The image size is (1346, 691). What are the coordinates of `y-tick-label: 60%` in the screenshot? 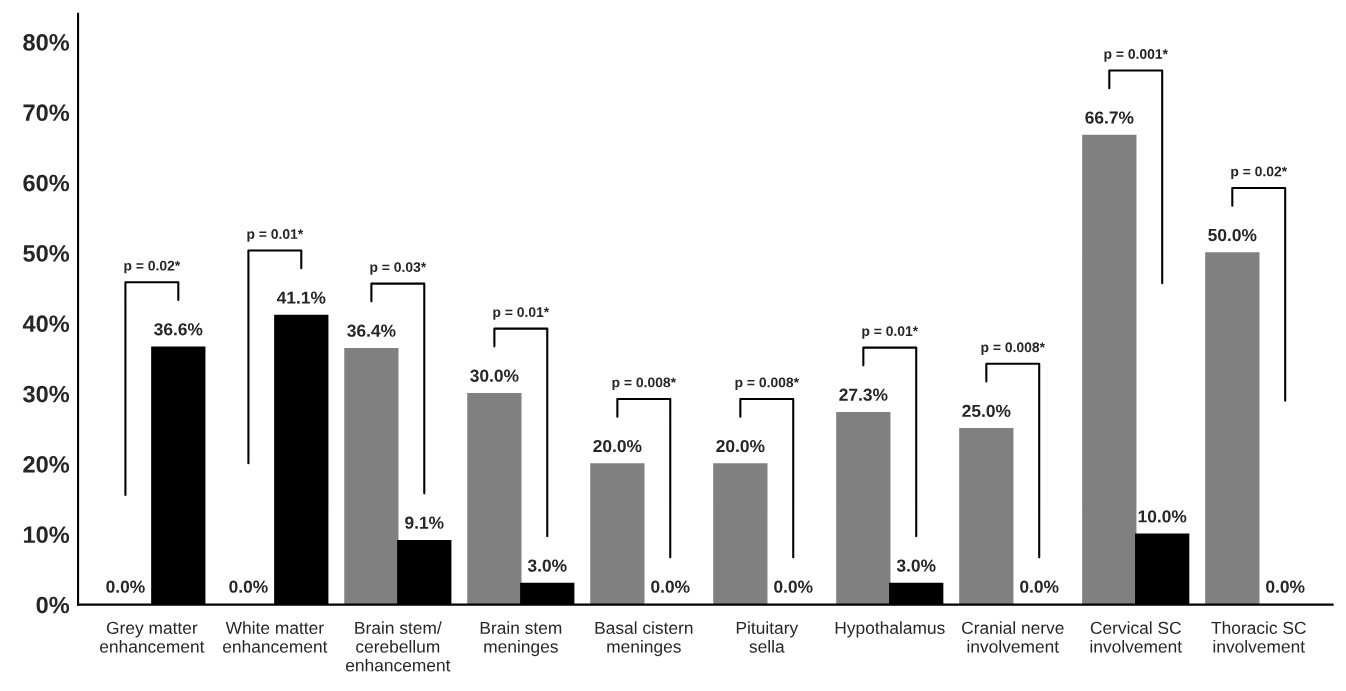 It's located at (46, 183).